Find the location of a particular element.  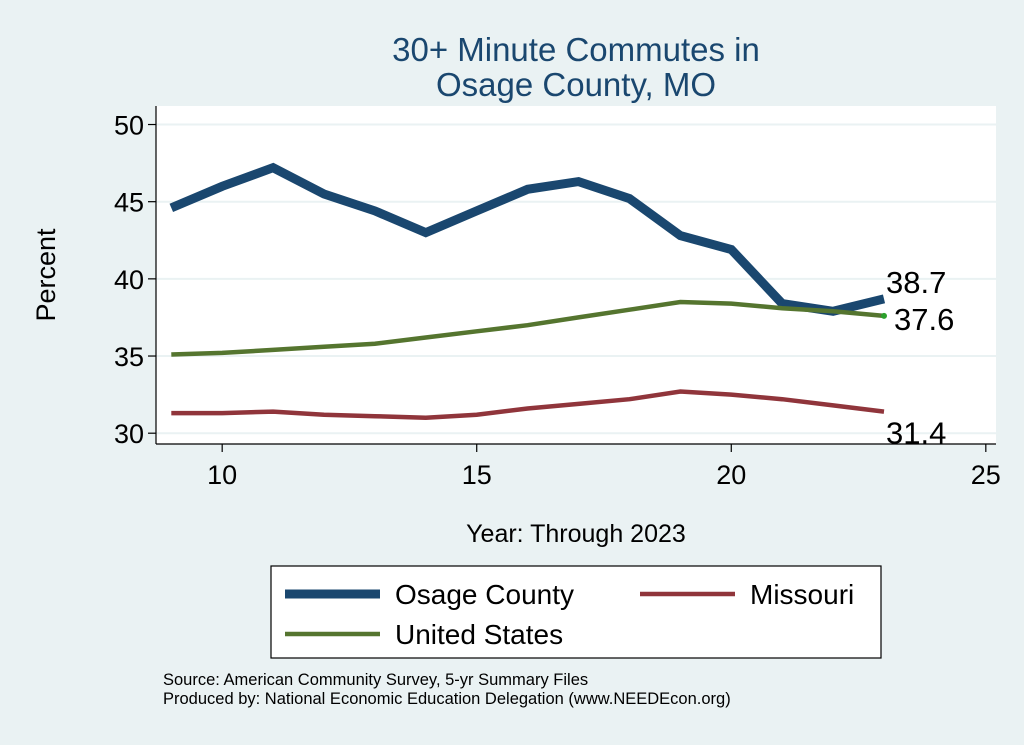

legend-box is located at coordinates (576, 612).